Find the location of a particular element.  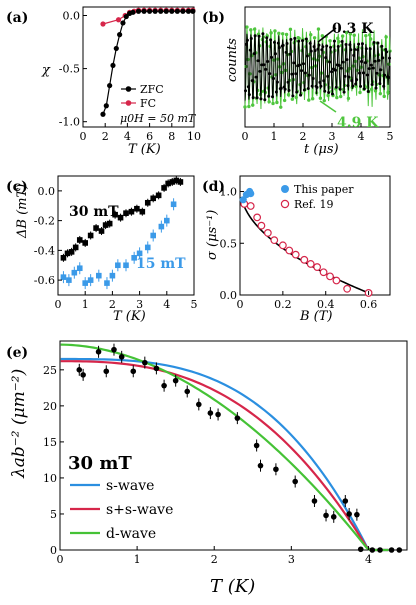

panel-a-annotation: μ0H = 50 mT is located at coordinates (158, 118).